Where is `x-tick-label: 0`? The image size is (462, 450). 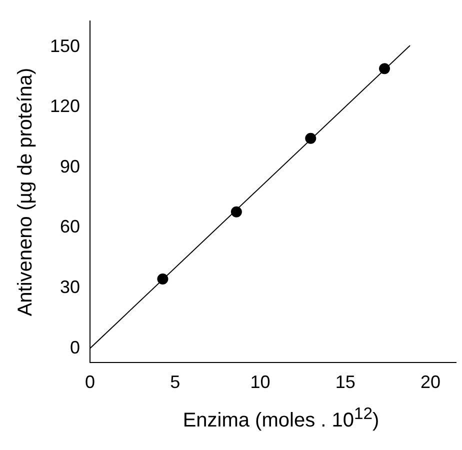 x-tick-label: 0 is located at coordinates (90, 382).